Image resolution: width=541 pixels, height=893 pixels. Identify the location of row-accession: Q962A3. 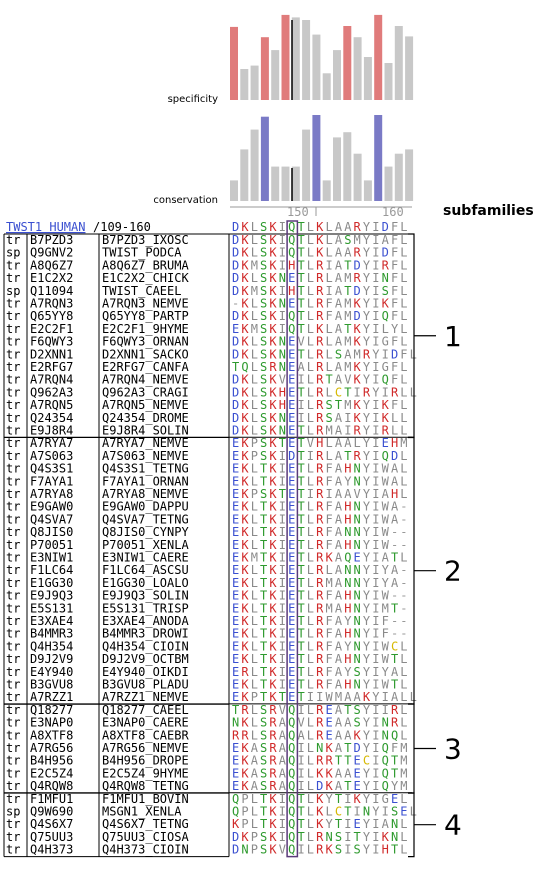
(51, 392).